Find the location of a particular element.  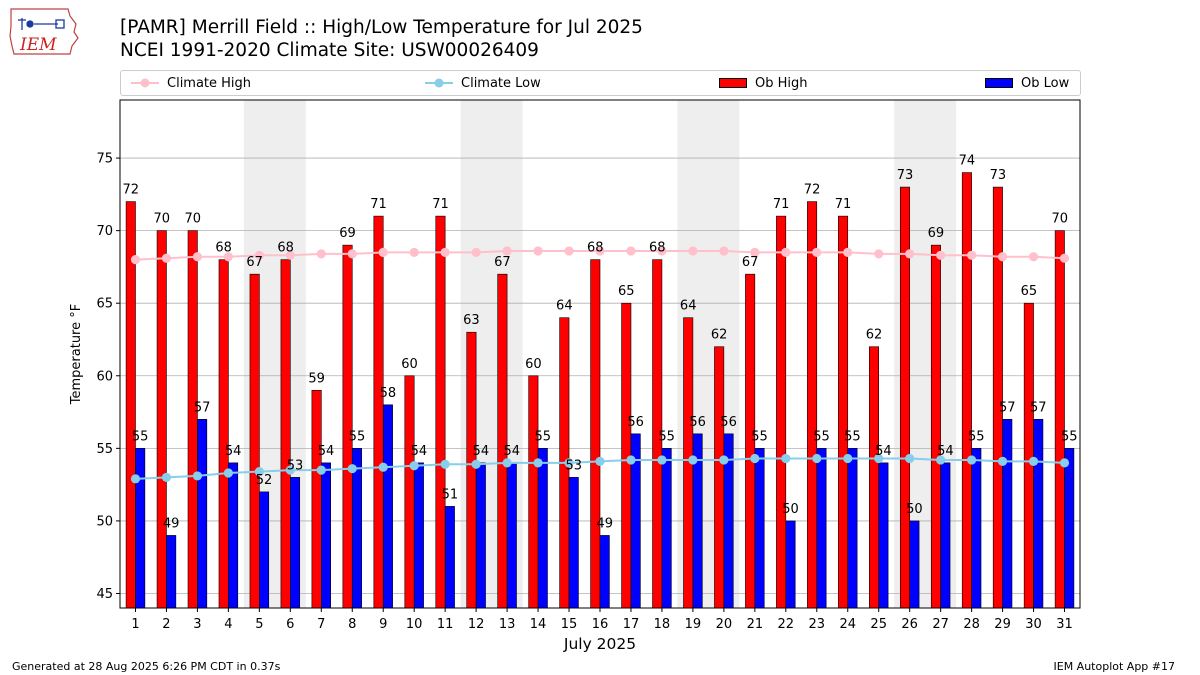

ob-low-label: 57 is located at coordinates (1007, 407).